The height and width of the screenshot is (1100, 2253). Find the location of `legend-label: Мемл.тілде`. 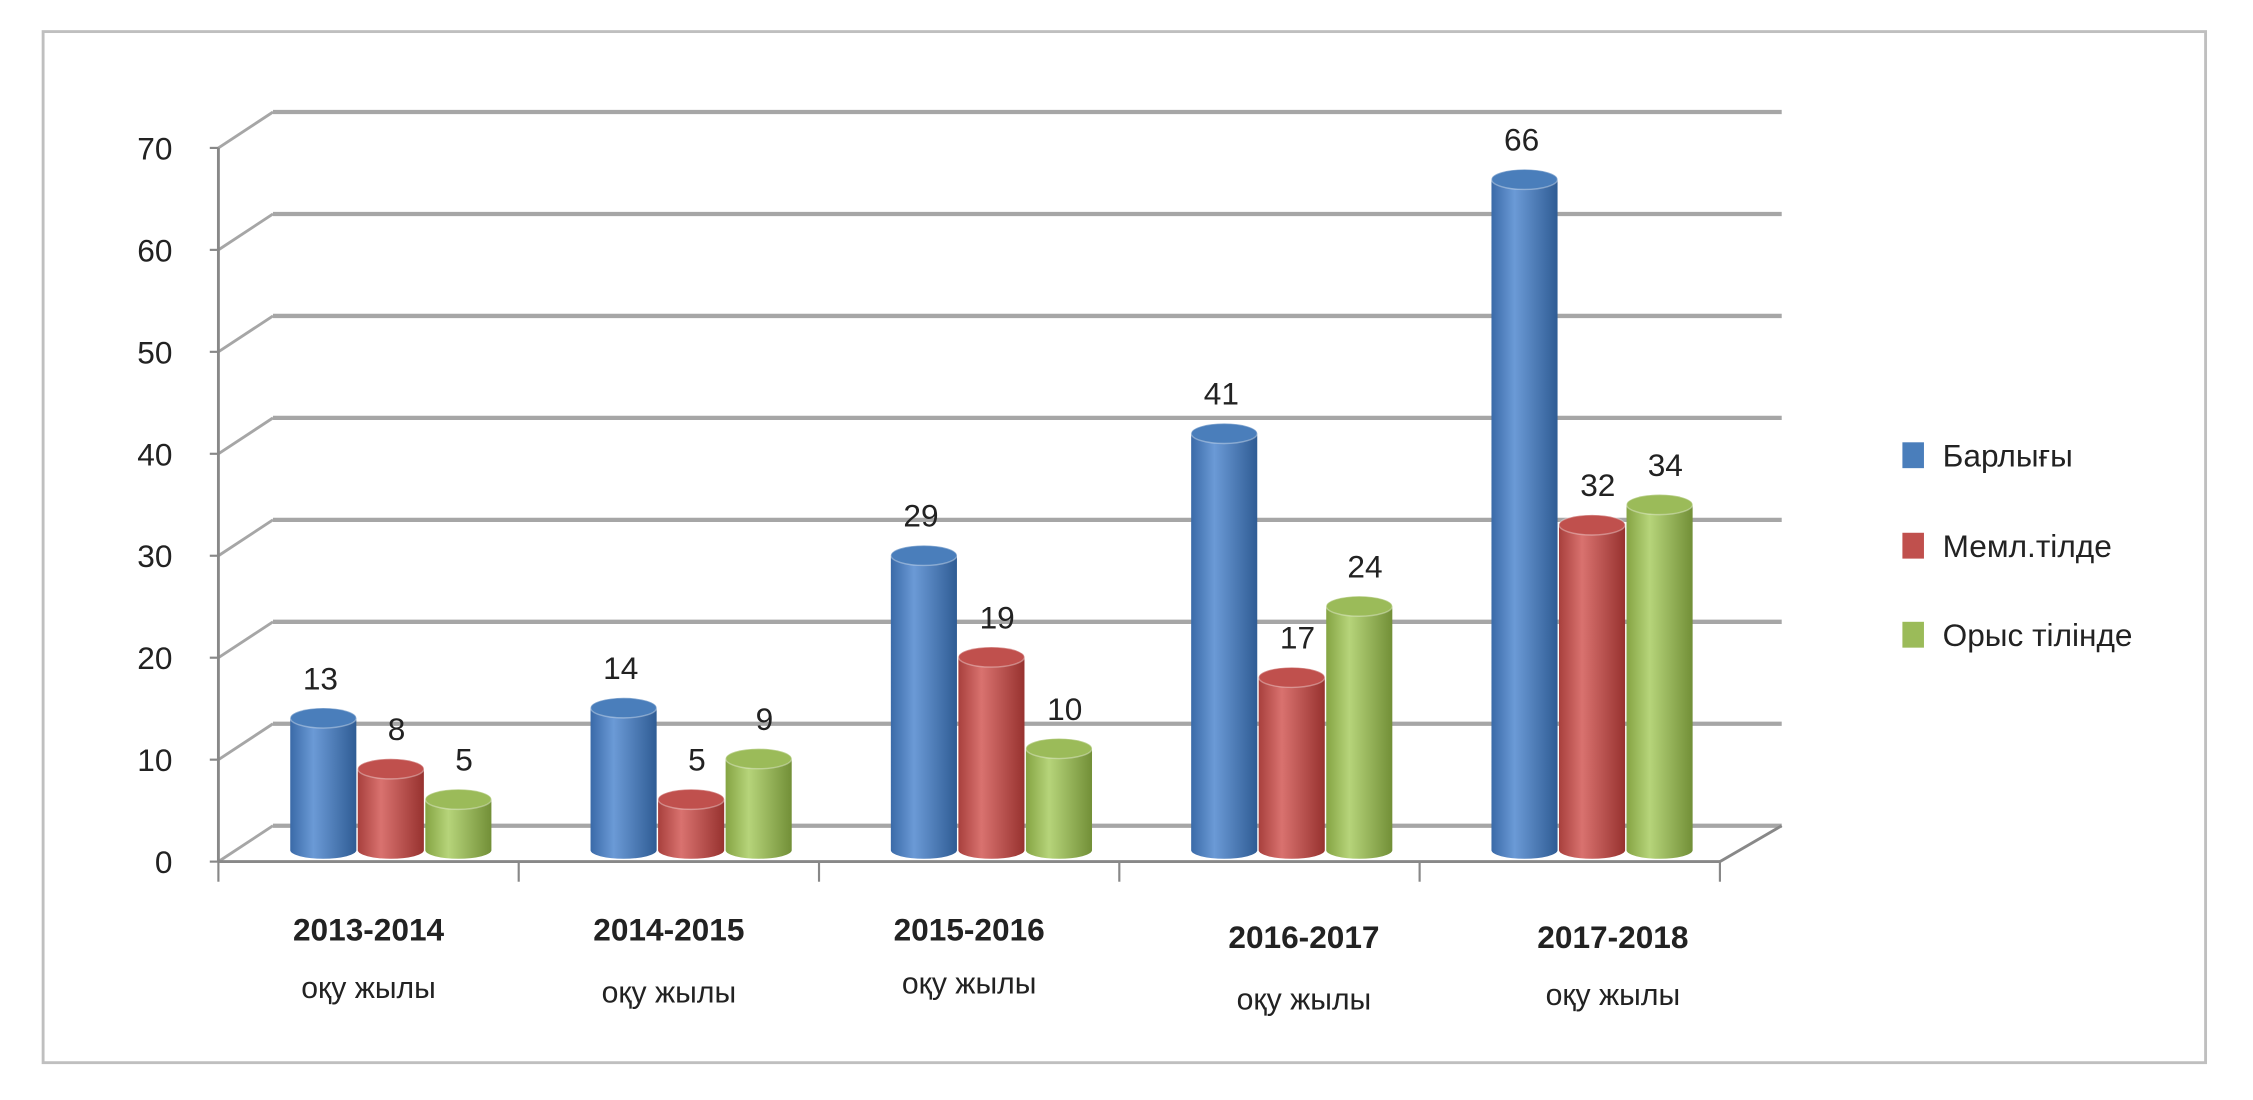

legend-label: Мемл.тілде is located at coordinates (2027, 546).